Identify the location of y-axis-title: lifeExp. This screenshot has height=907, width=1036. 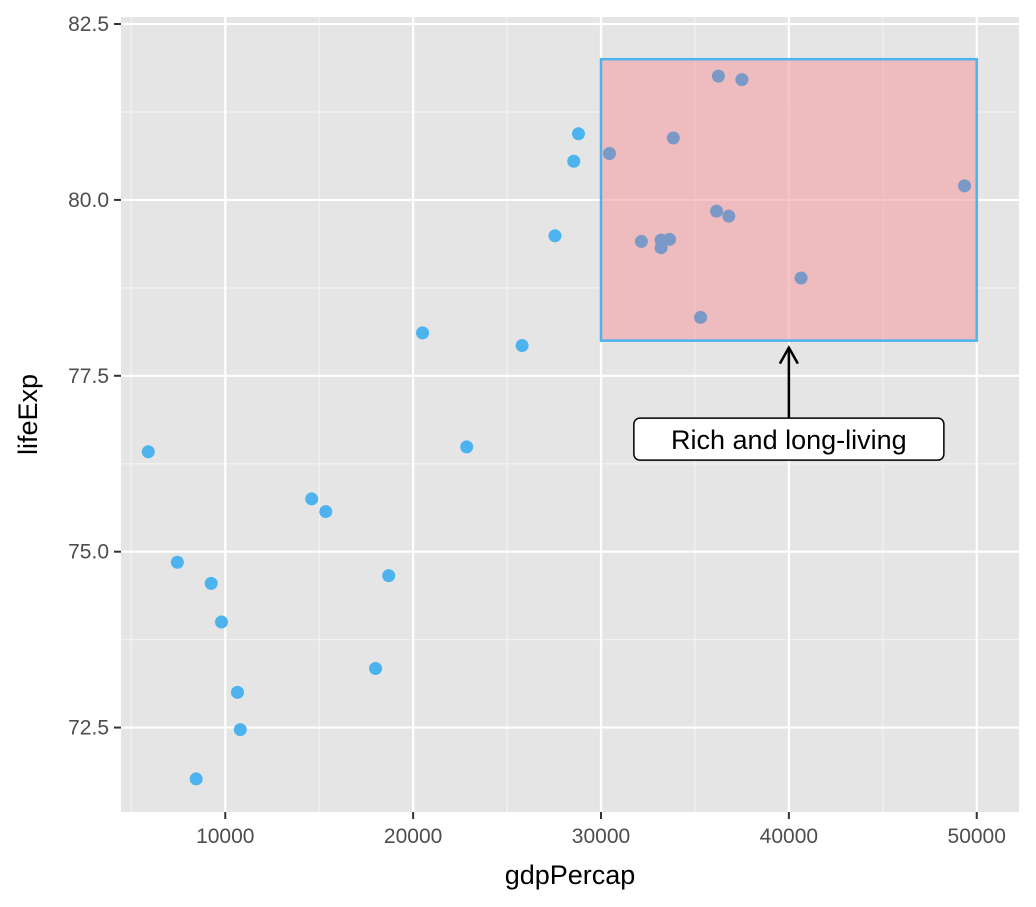
(28, 414).